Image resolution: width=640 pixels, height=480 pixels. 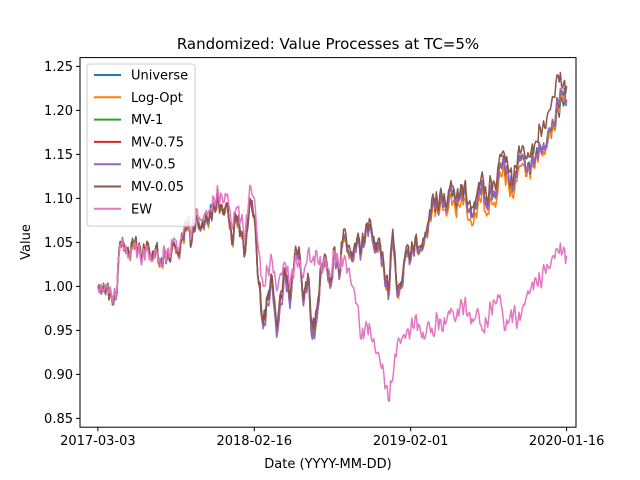 What do you see at coordinates (58, 155) in the screenshot?
I see `y-tick-label: 1.15` at bounding box center [58, 155].